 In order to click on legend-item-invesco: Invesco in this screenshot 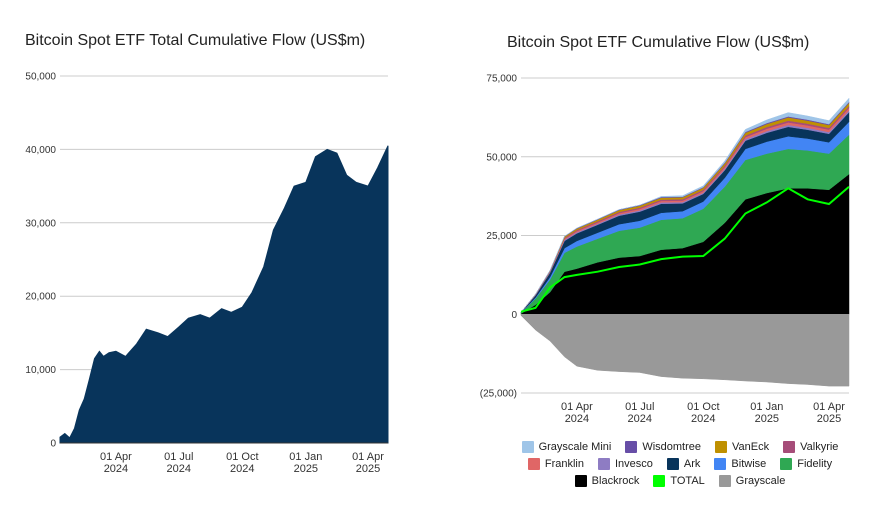, I will do `click(625, 463)`.